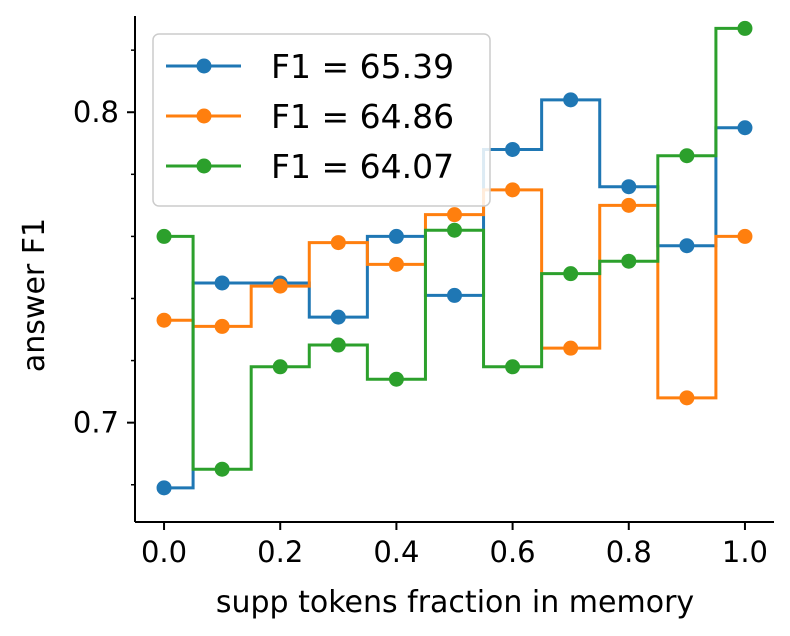 The height and width of the screenshot is (636, 790). Describe the element at coordinates (164, 552) in the screenshot. I see `x-tick-label: 0.0` at that location.